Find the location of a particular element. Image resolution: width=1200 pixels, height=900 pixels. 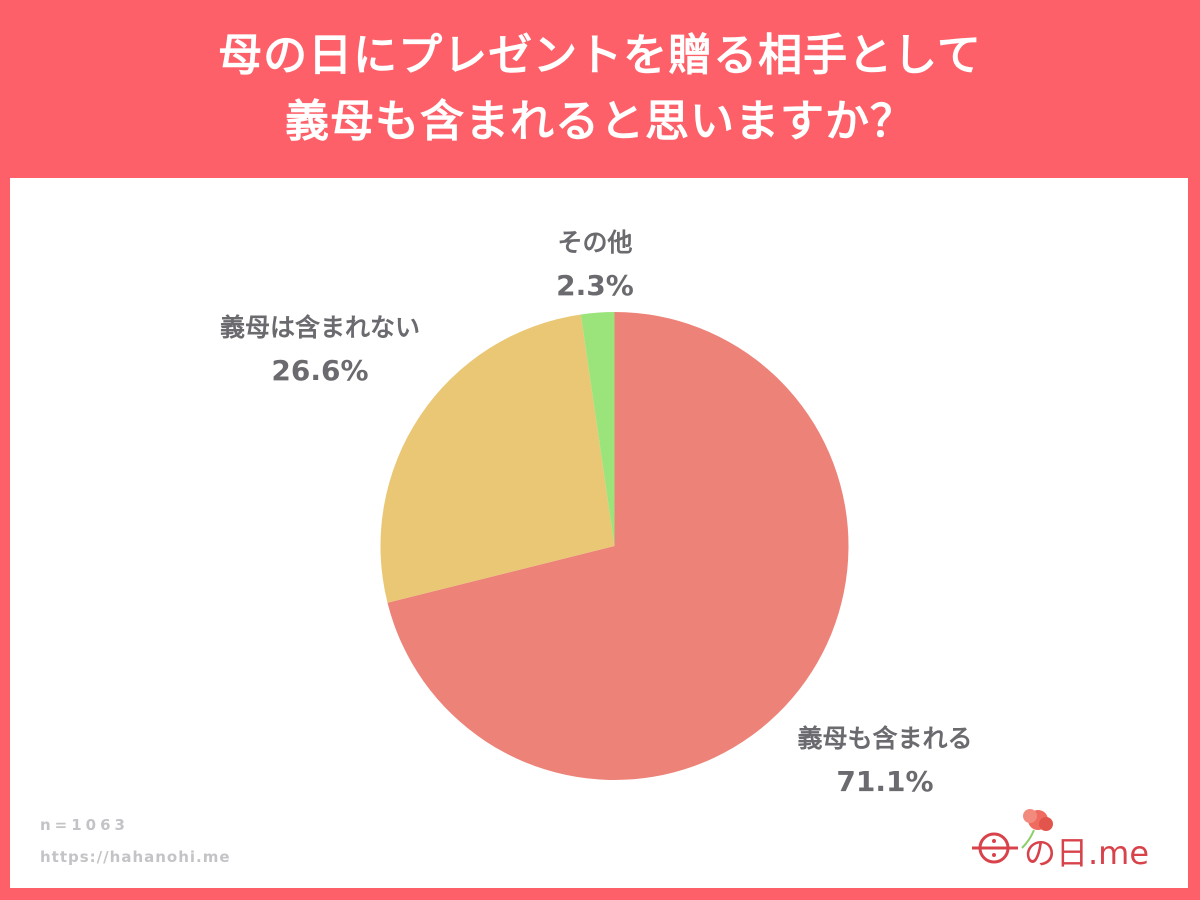

slice-not-included is located at coordinates (497, 458).